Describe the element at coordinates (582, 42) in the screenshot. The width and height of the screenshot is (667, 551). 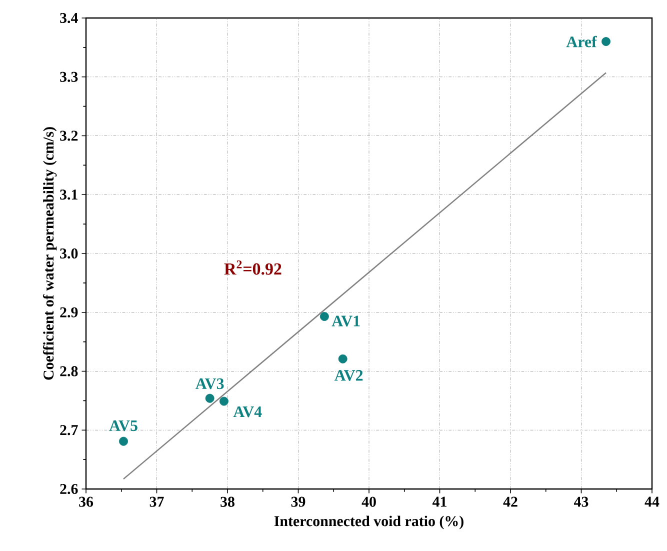
I see `annotation: Aref` at that location.